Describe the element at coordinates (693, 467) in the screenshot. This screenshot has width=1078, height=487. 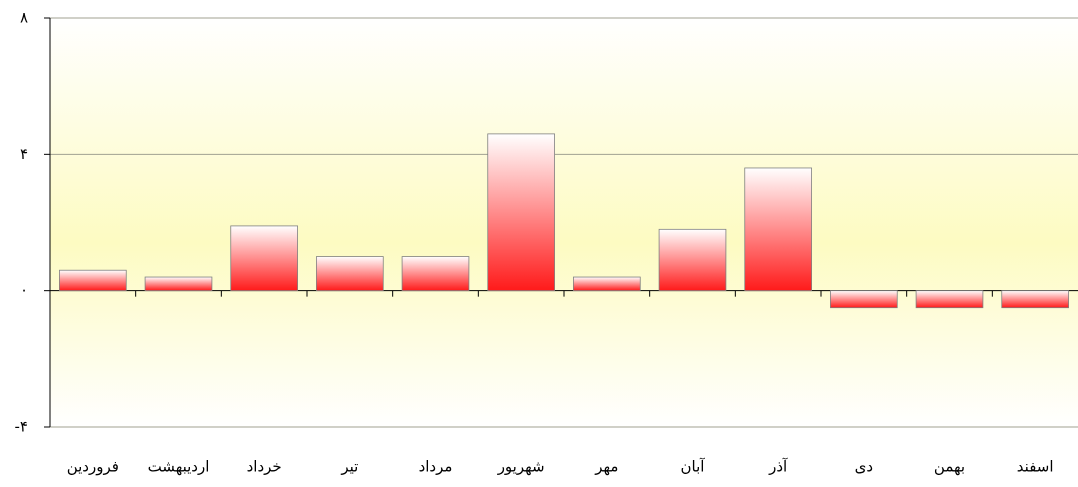
I see `x-tick-label: آبان` at that location.